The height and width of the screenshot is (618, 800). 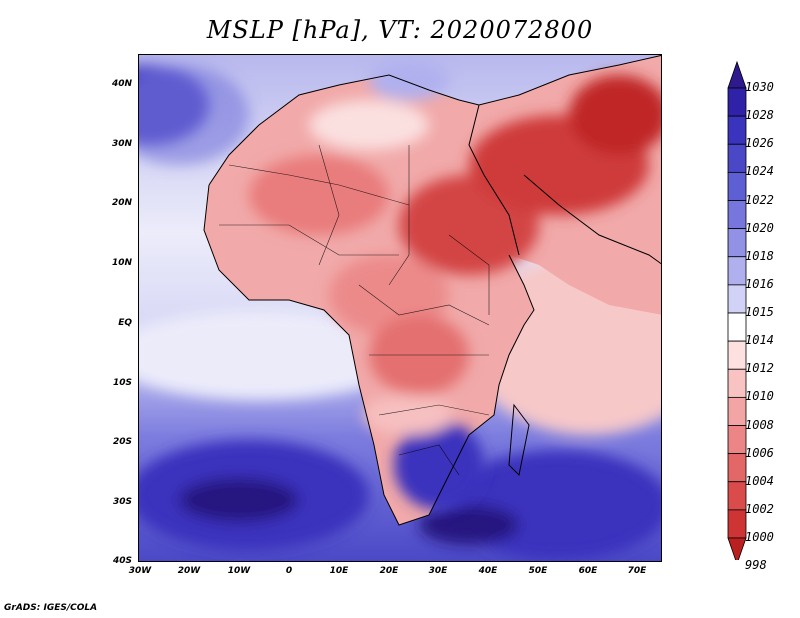 I want to click on lat-label-30s: 30S, so click(x=122, y=502).